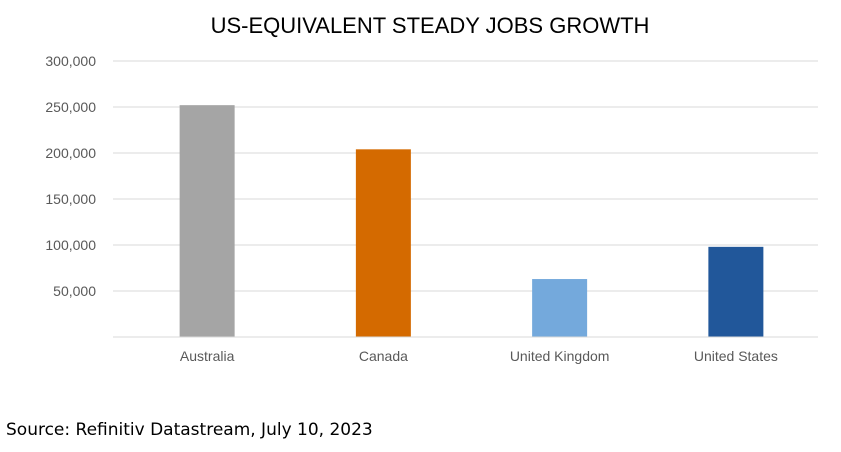 The width and height of the screenshot is (841, 452). I want to click on bar-australia, so click(207, 221).